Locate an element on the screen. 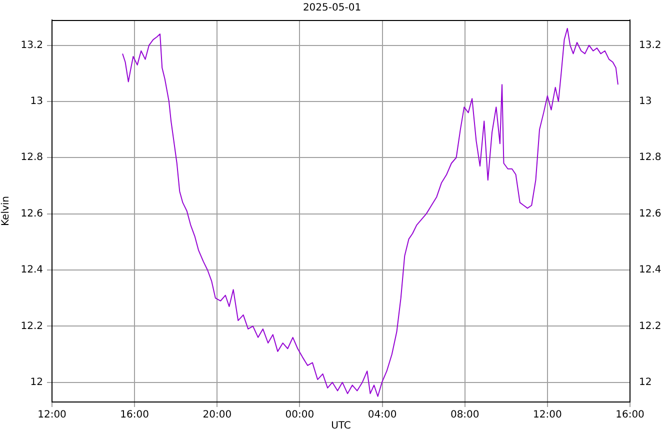  y-tick-label: 12 is located at coordinates (36, 382).